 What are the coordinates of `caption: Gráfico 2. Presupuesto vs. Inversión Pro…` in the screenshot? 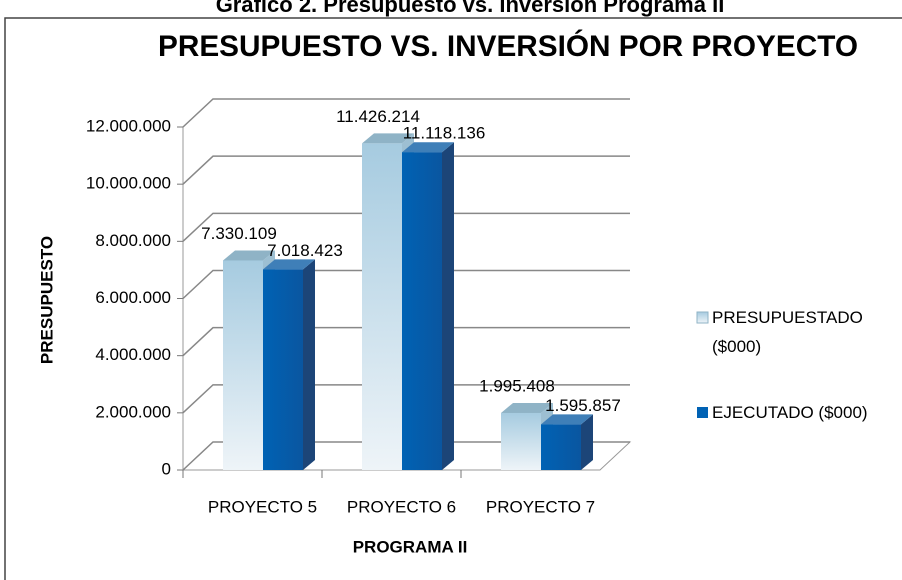 It's located at (470, 8).